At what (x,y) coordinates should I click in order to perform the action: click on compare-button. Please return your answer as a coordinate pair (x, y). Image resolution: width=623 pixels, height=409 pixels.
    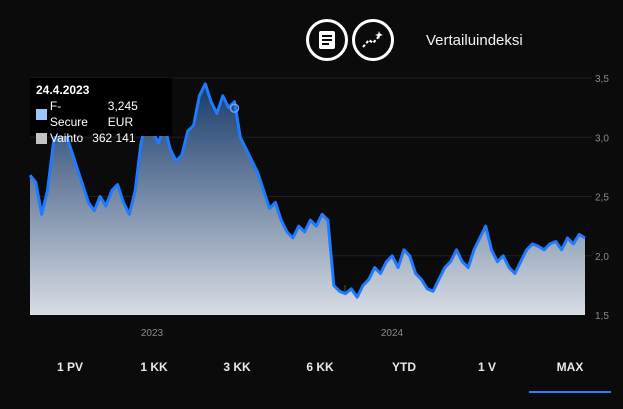
    Looking at the image, I should click on (373, 40).